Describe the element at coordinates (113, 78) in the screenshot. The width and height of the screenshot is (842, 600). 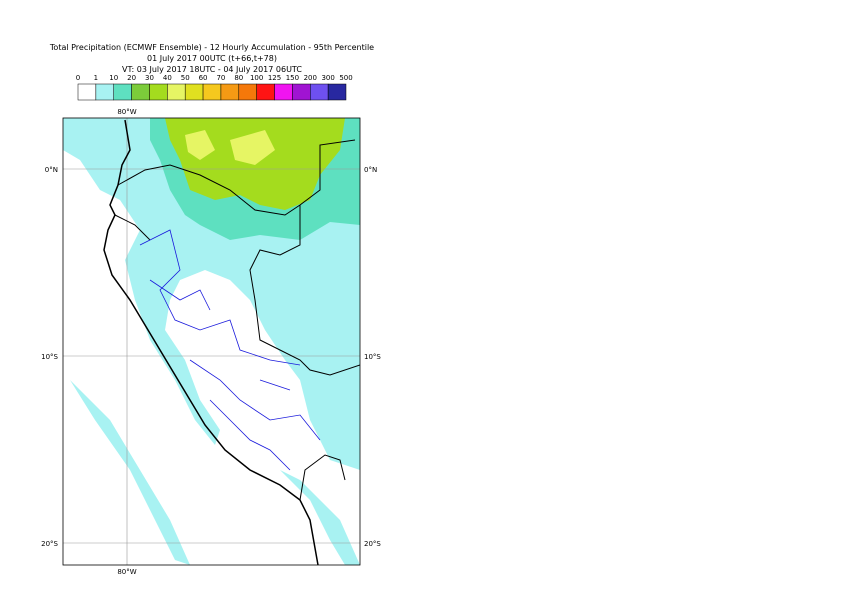
I see `legend-label: 10` at that location.